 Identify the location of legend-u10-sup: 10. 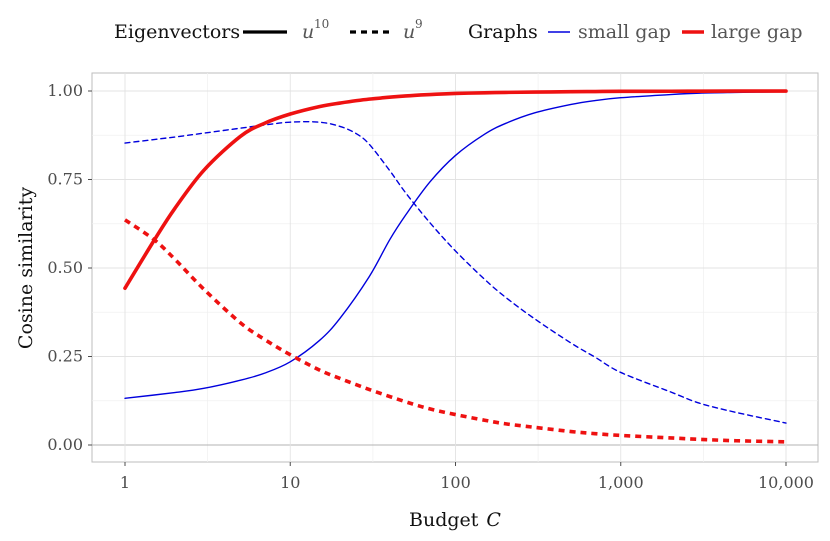
(321, 24).